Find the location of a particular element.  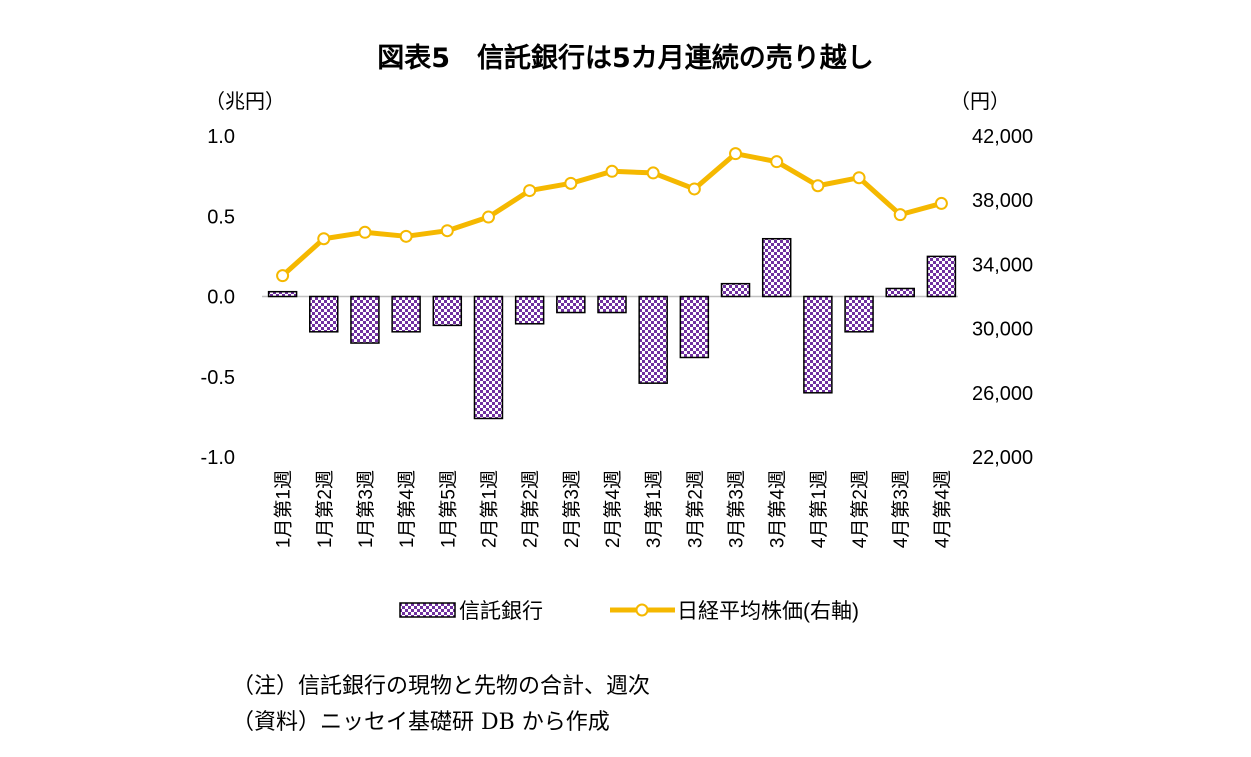

right-tick-label: 38,000 is located at coordinates (1002, 201).